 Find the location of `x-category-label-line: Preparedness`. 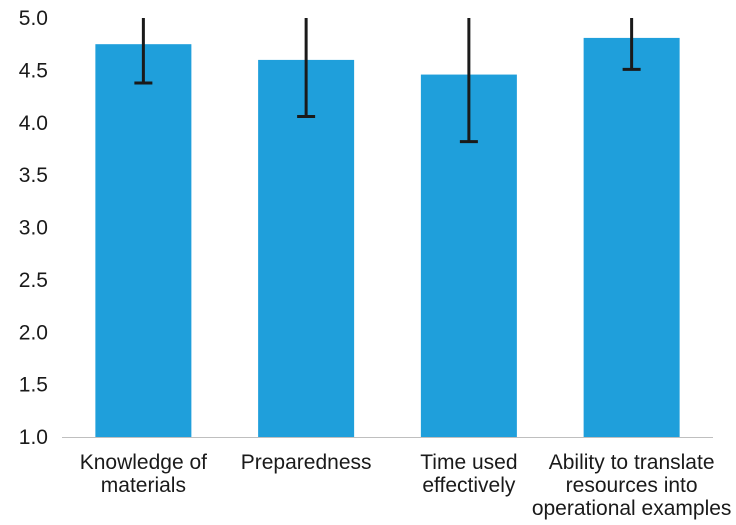

x-category-label-line: Preparedness is located at coordinates (306, 462).